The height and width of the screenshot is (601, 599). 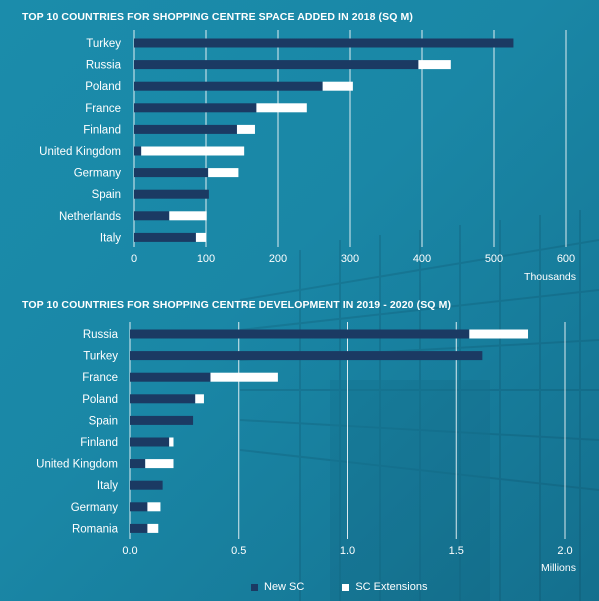 I want to click on chart1-category-label: Russia, so click(x=104, y=66).